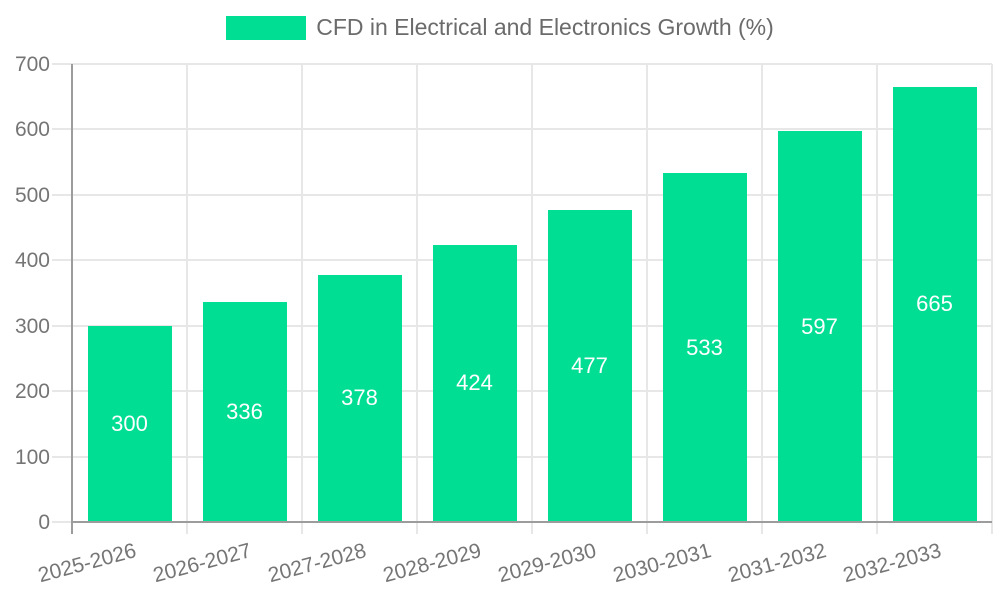 This screenshot has height=600, width=1000. I want to click on bar-value-label: 300, so click(129, 423).